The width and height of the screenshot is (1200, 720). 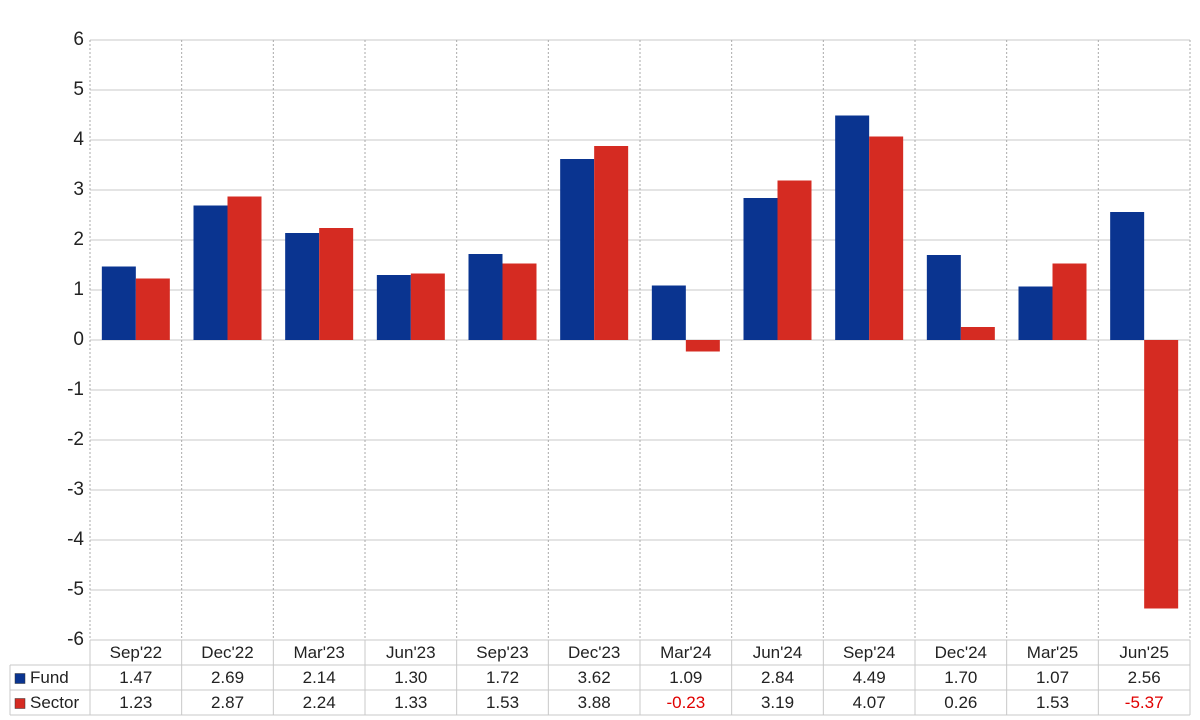 I want to click on x-tick-label: Mar'23, so click(x=318, y=652).